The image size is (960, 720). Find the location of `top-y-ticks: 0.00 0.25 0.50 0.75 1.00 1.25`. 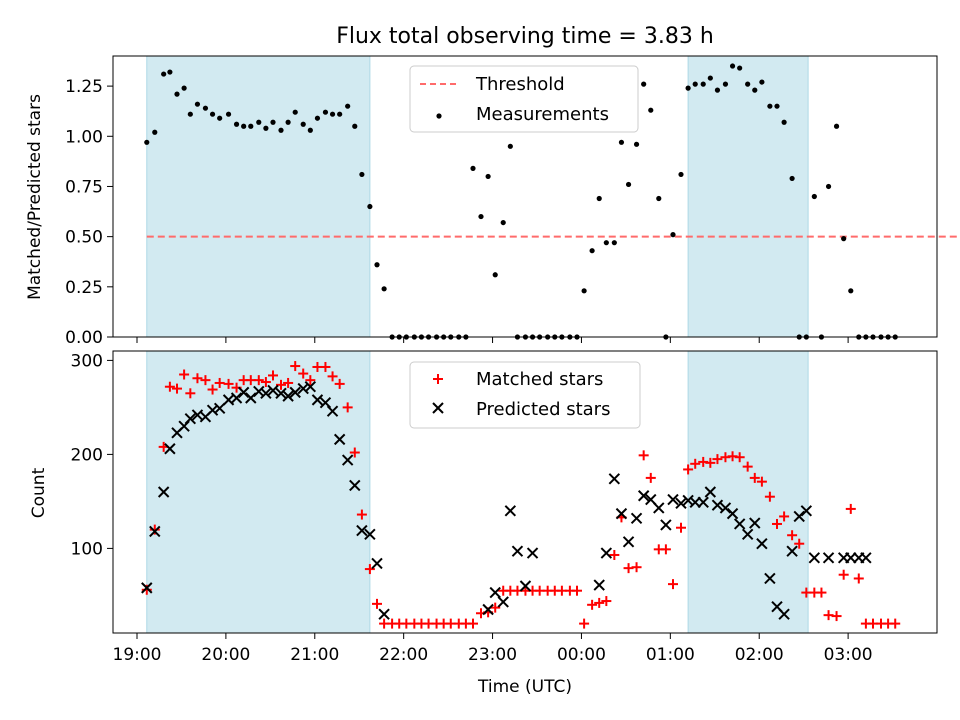

top-y-ticks: 0.00 0.25 0.50 0.75 1.00 1.25 is located at coordinates (89, 212).